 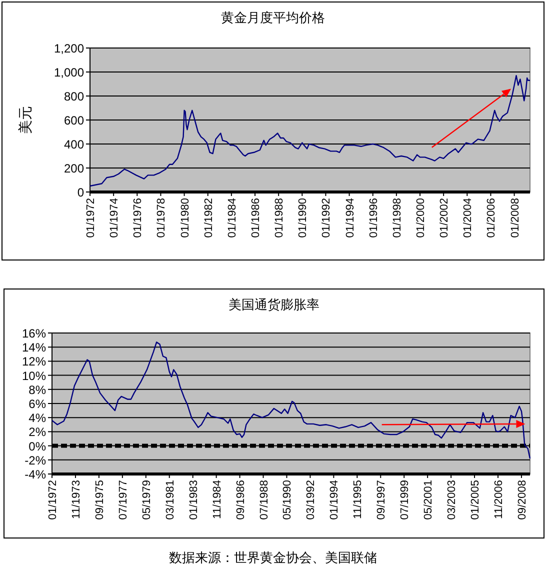 I want to click on x-tick-label: 03/2003, so click(x=452, y=500).